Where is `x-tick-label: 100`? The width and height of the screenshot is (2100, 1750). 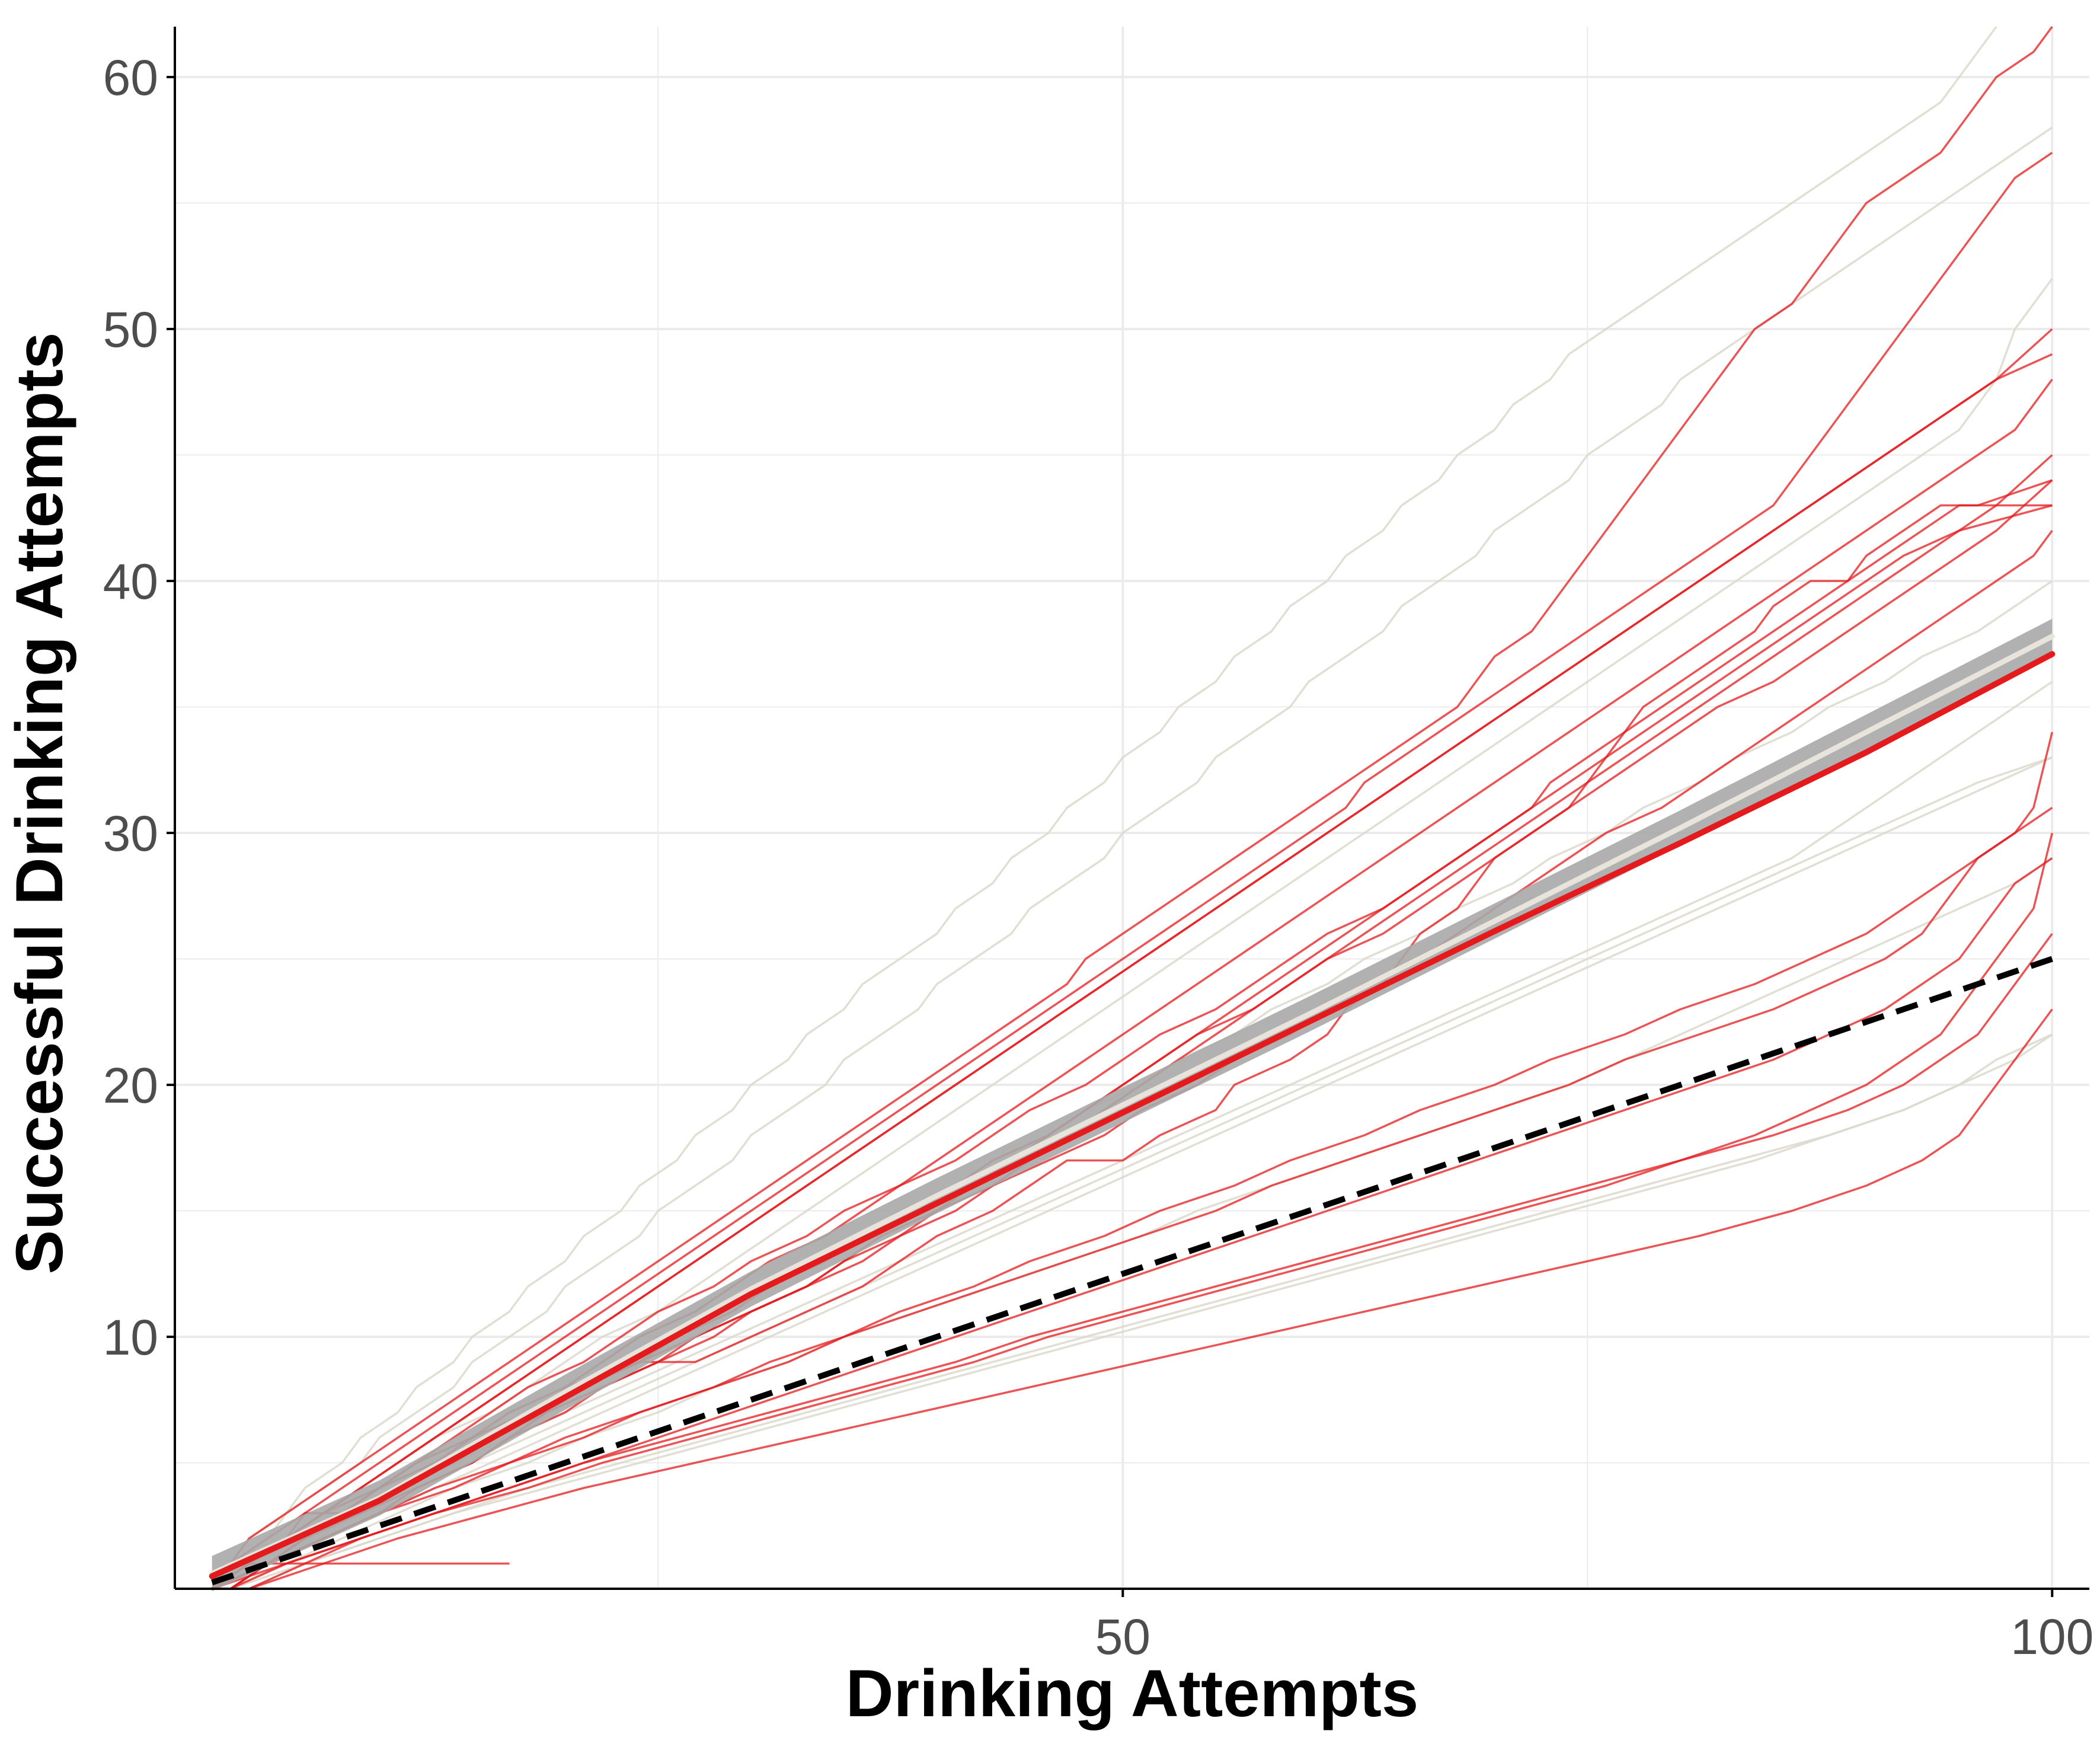
x-tick-label: 100 is located at coordinates (2051, 1637).